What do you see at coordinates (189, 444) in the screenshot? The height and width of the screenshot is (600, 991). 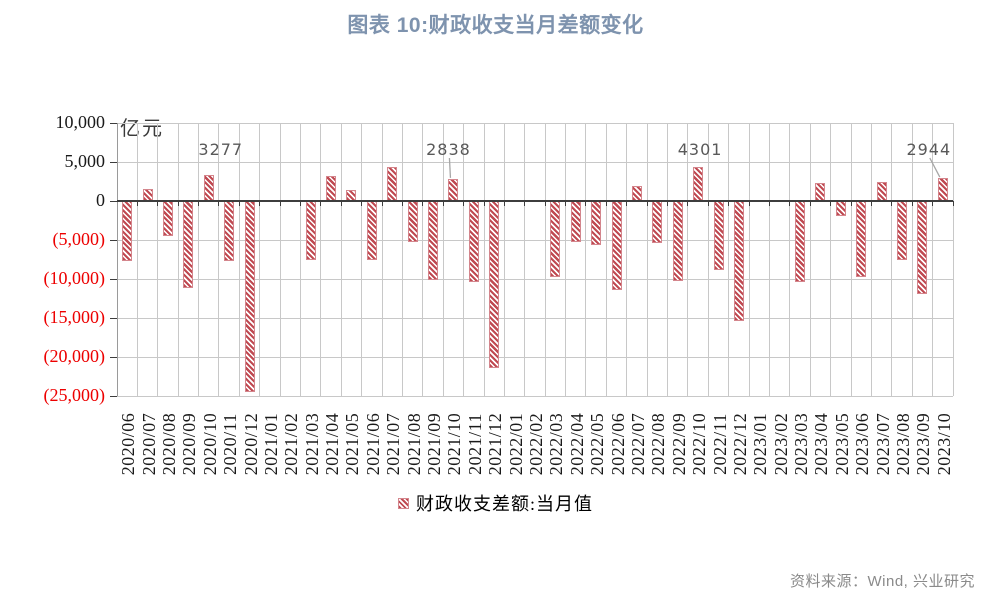 I see `x-axis-label: 2020/09` at bounding box center [189, 444].